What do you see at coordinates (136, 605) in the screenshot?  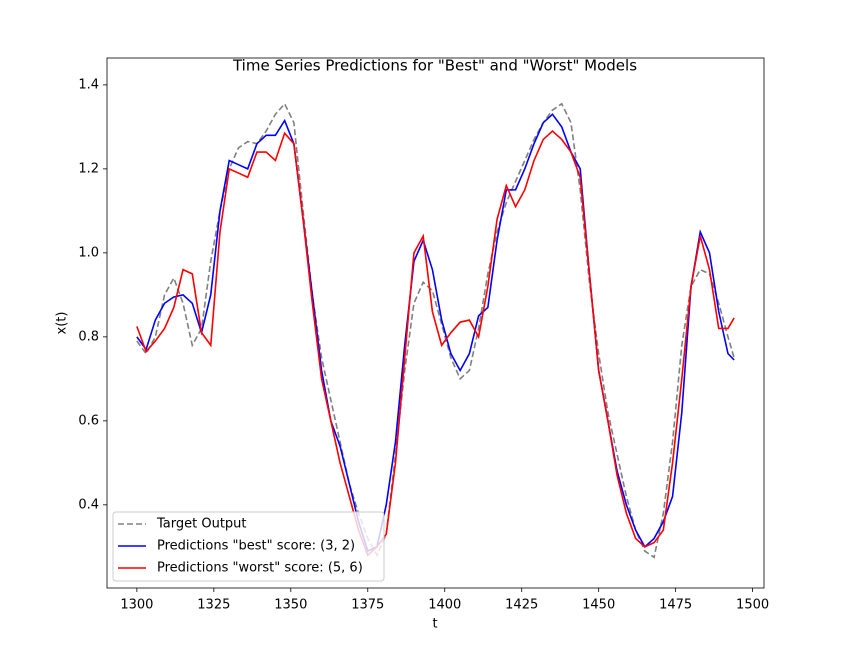 I see `x-tick-label: 1300` at bounding box center [136, 605].